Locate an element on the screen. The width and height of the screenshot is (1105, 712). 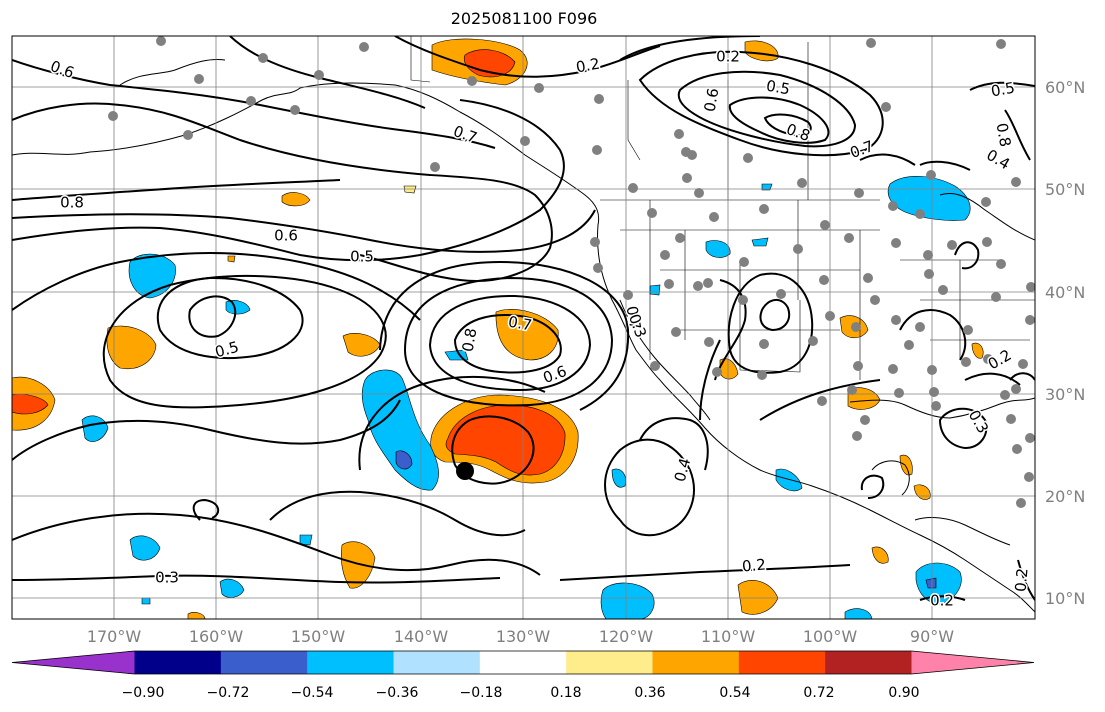
latitude-axis: 60°N 50°N 40°N 30°N 20°N 10°N is located at coordinates (1065, 343).